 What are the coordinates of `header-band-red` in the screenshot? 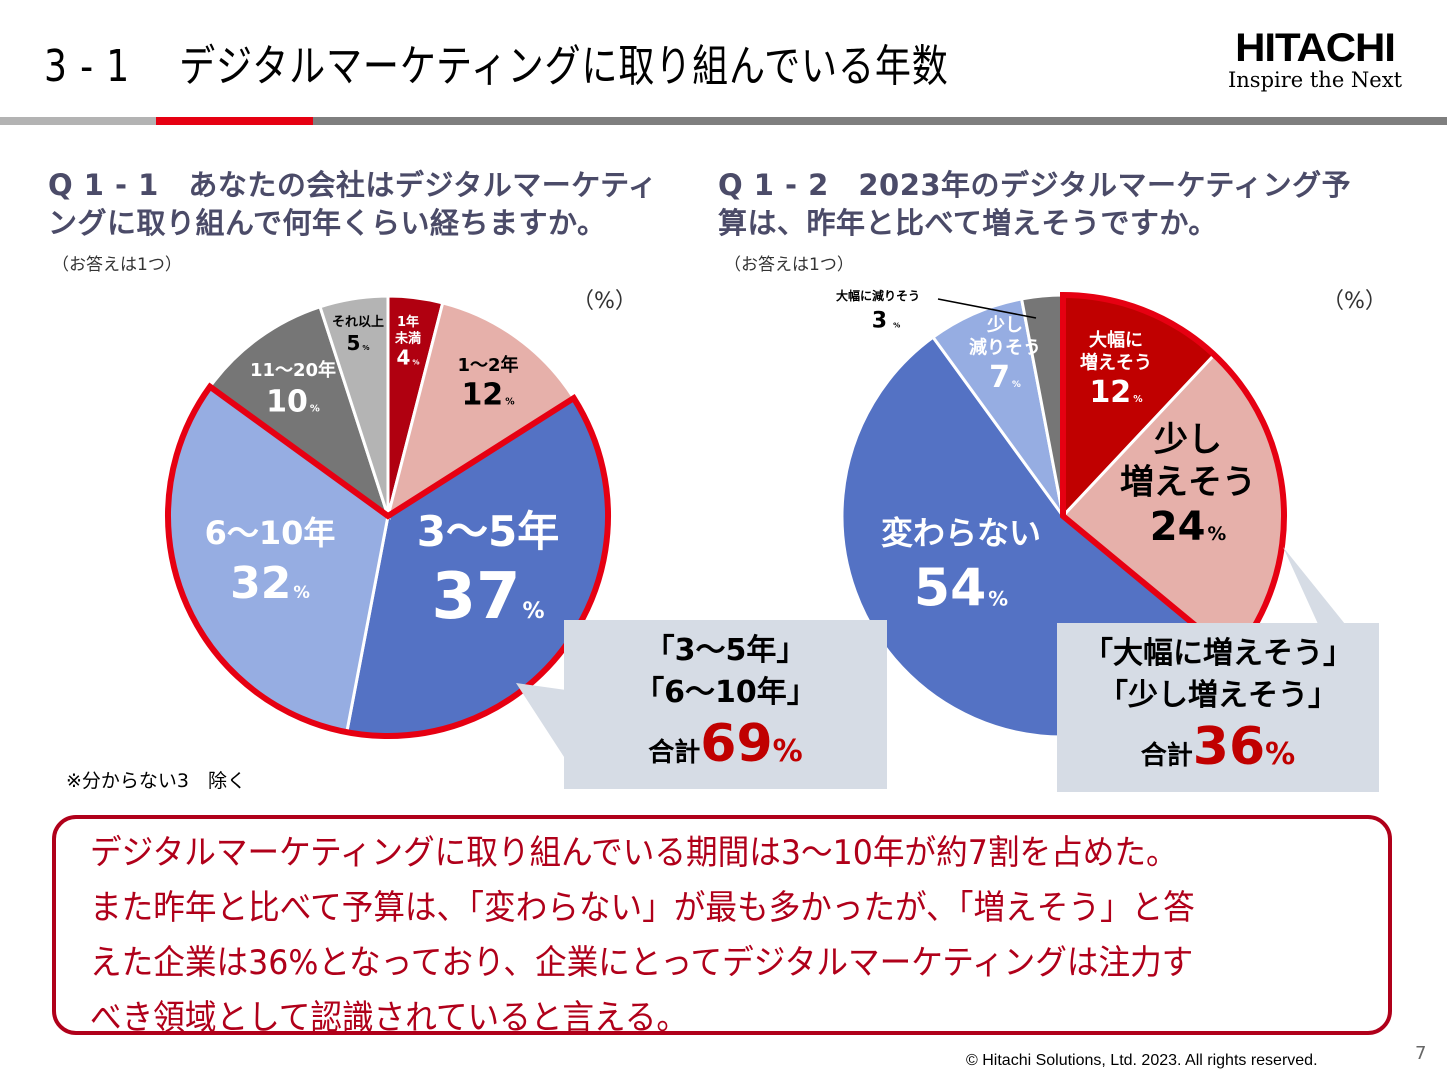 It's located at (234, 121).